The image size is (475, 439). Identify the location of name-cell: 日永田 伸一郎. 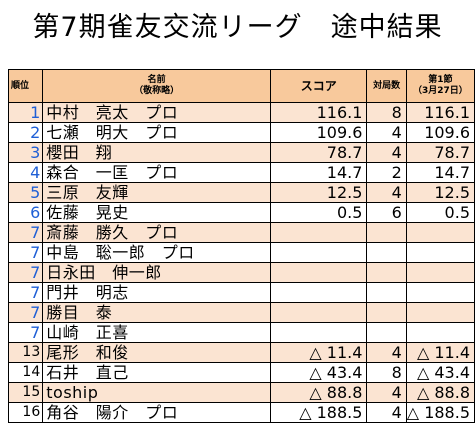
(157, 272).